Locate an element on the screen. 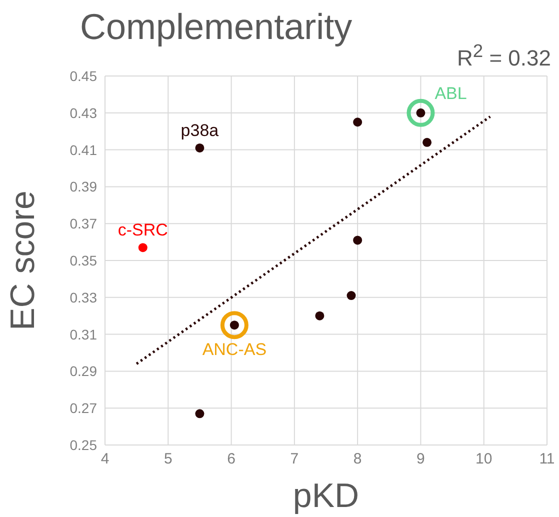 This screenshot has width=559, height=517. text: R$^{2}$ = 0.32 is located at coordinates (504, 56).